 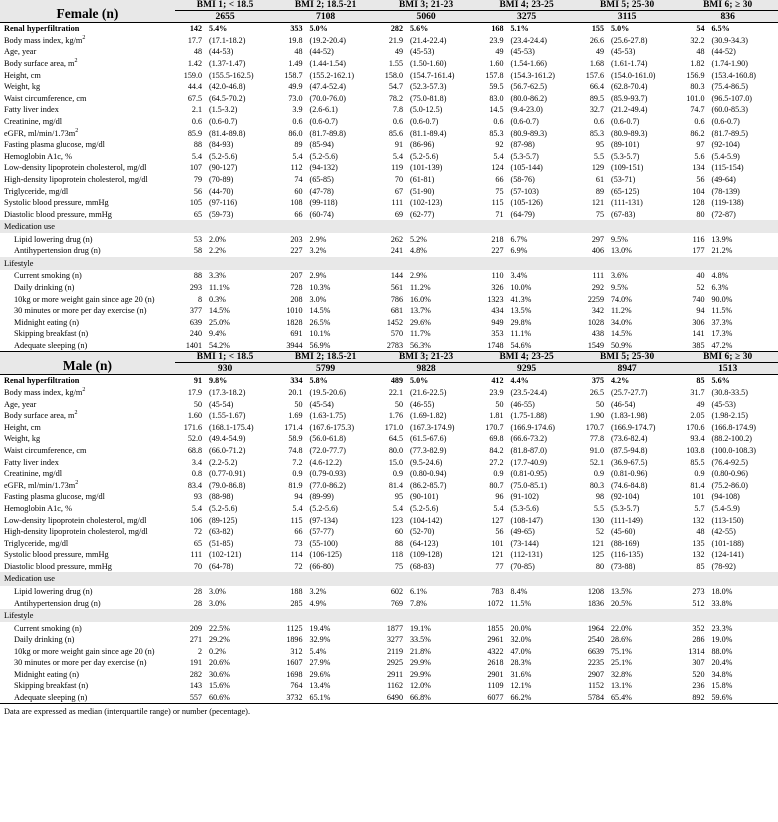 I want to click on cell-bmi2-value: 764, so click(x=296, y=686).